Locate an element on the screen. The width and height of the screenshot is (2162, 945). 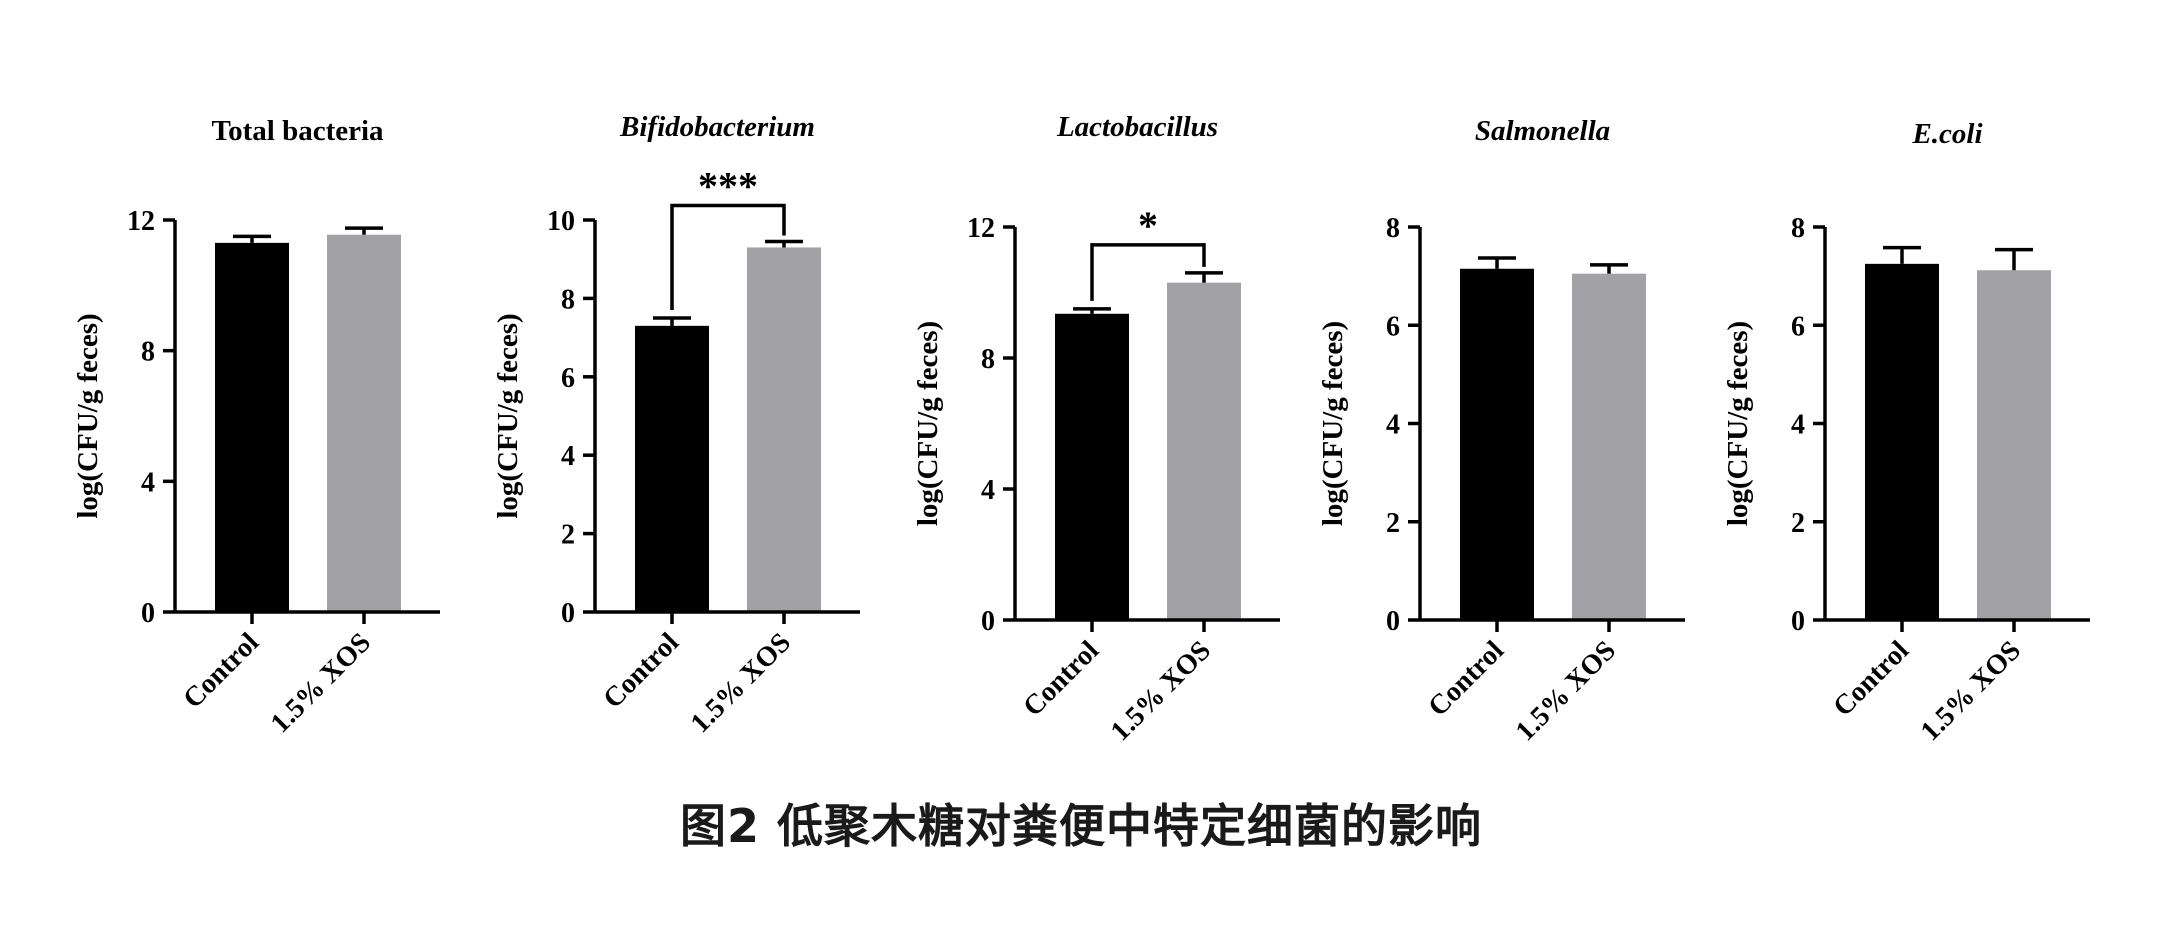
figure-caption: 图2 低聚木糖对粪便中特定细菌的影响 is located at coordinates (1081, 826).